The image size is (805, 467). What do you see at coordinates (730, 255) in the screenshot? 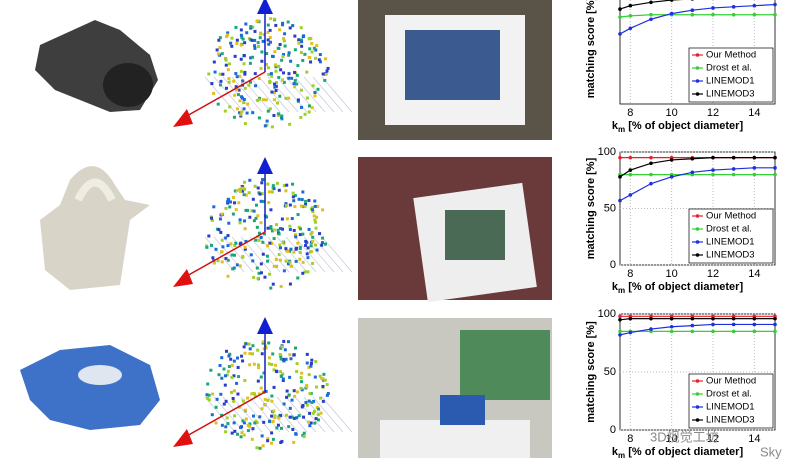
I see `legend-label: LINEMOD3` at bounding box center [730, 255].